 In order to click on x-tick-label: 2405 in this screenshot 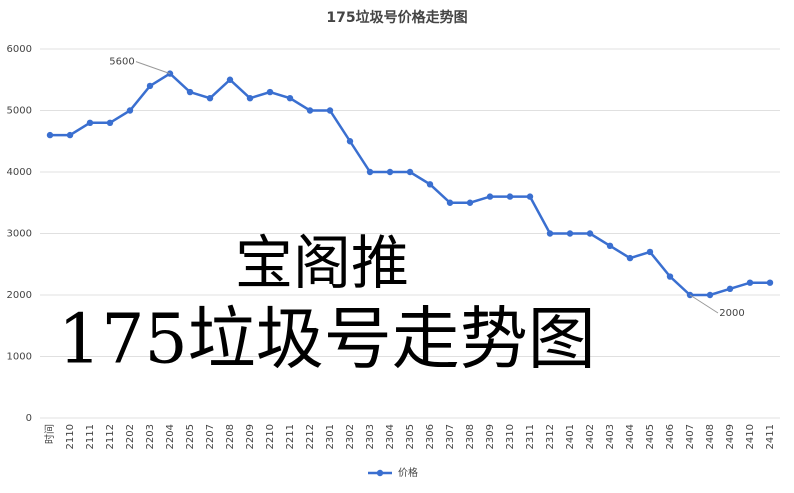, I will do `click(650, 436)`.